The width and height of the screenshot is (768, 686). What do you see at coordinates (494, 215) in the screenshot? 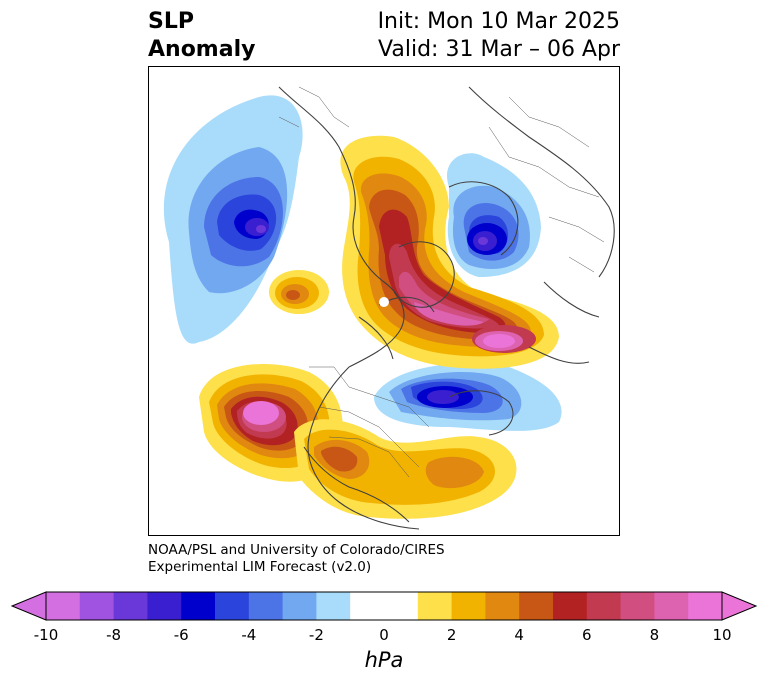
I see `low-europe` at bounding box center [494, 215].